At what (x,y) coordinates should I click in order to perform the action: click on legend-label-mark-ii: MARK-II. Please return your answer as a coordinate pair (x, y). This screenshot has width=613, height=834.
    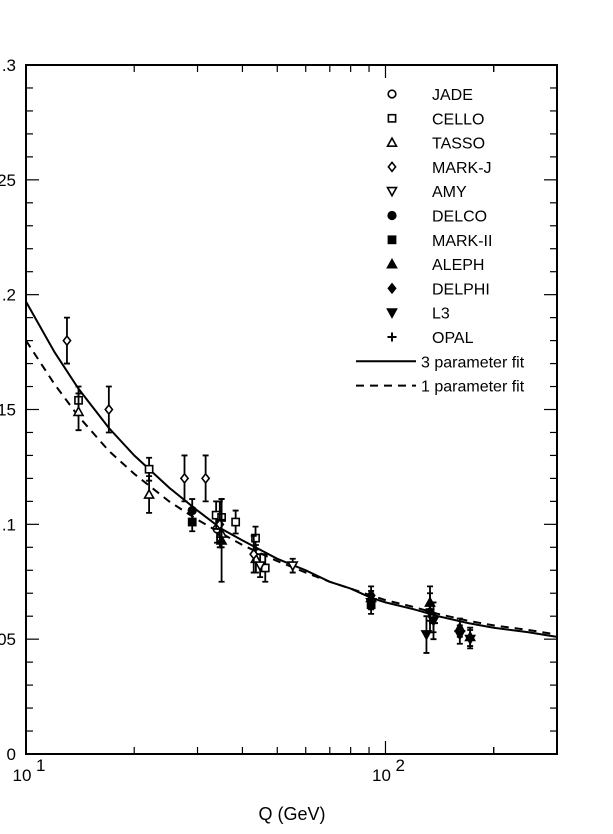
    Looking at the image, I should click on (462, 241).